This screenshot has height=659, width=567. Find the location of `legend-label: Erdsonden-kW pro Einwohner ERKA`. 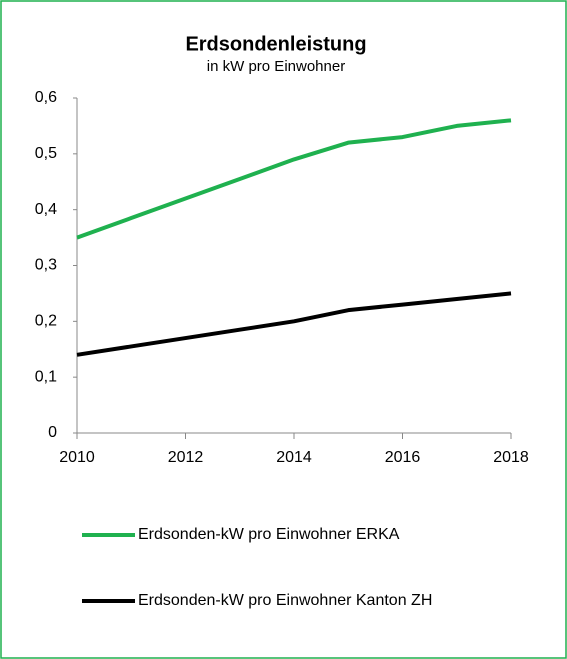

legend-label: Erdsonden-kW pro Einwohner ERKA is located at coordinates (269, 534).